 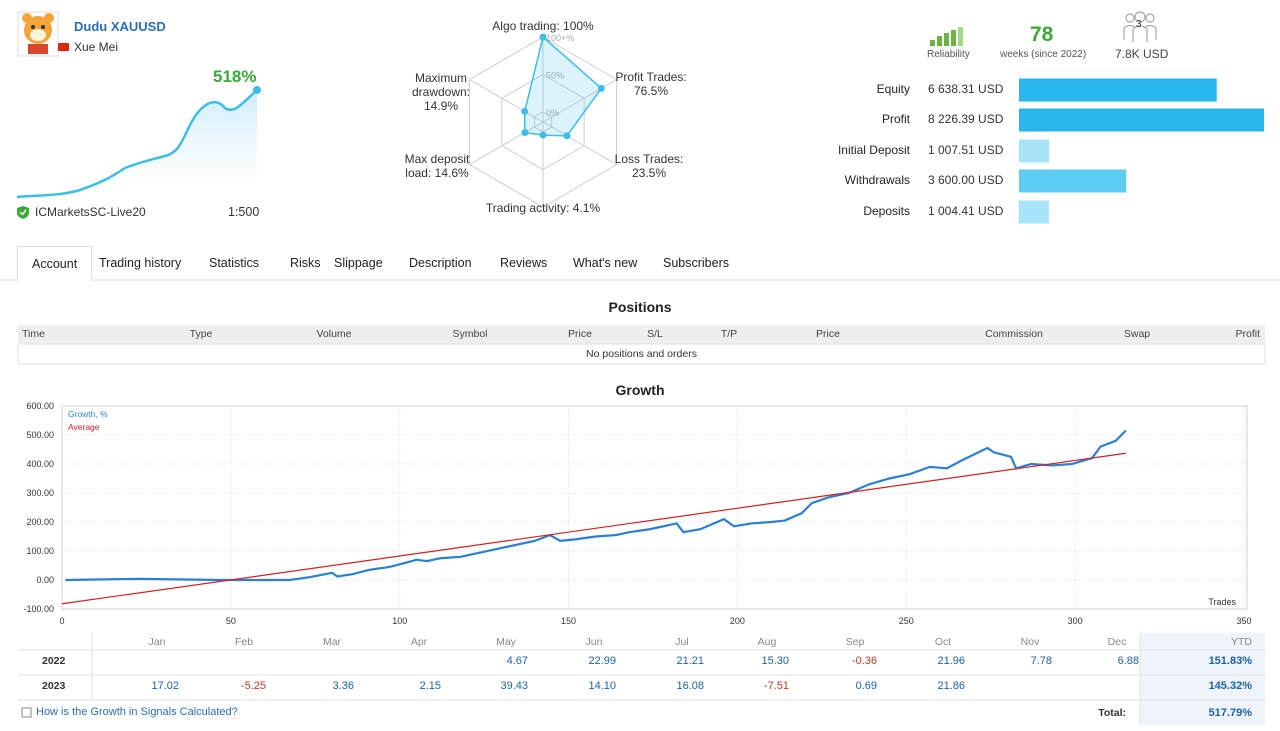 I want to click on month-header: May, so click(x=506, y=642).